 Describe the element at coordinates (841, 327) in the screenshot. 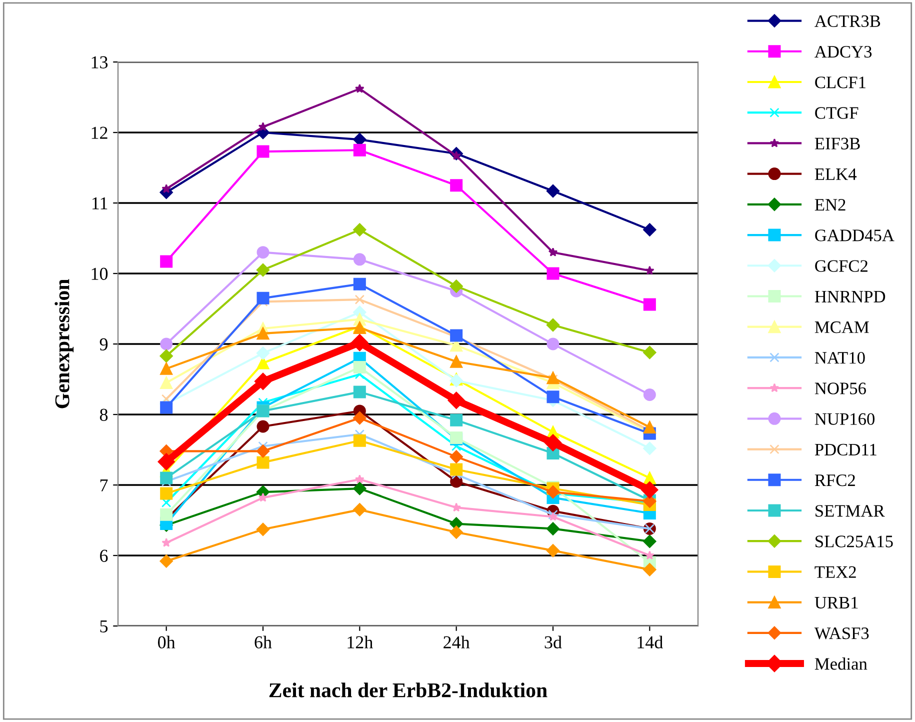

I see `legend-label: MCAM` at that location.